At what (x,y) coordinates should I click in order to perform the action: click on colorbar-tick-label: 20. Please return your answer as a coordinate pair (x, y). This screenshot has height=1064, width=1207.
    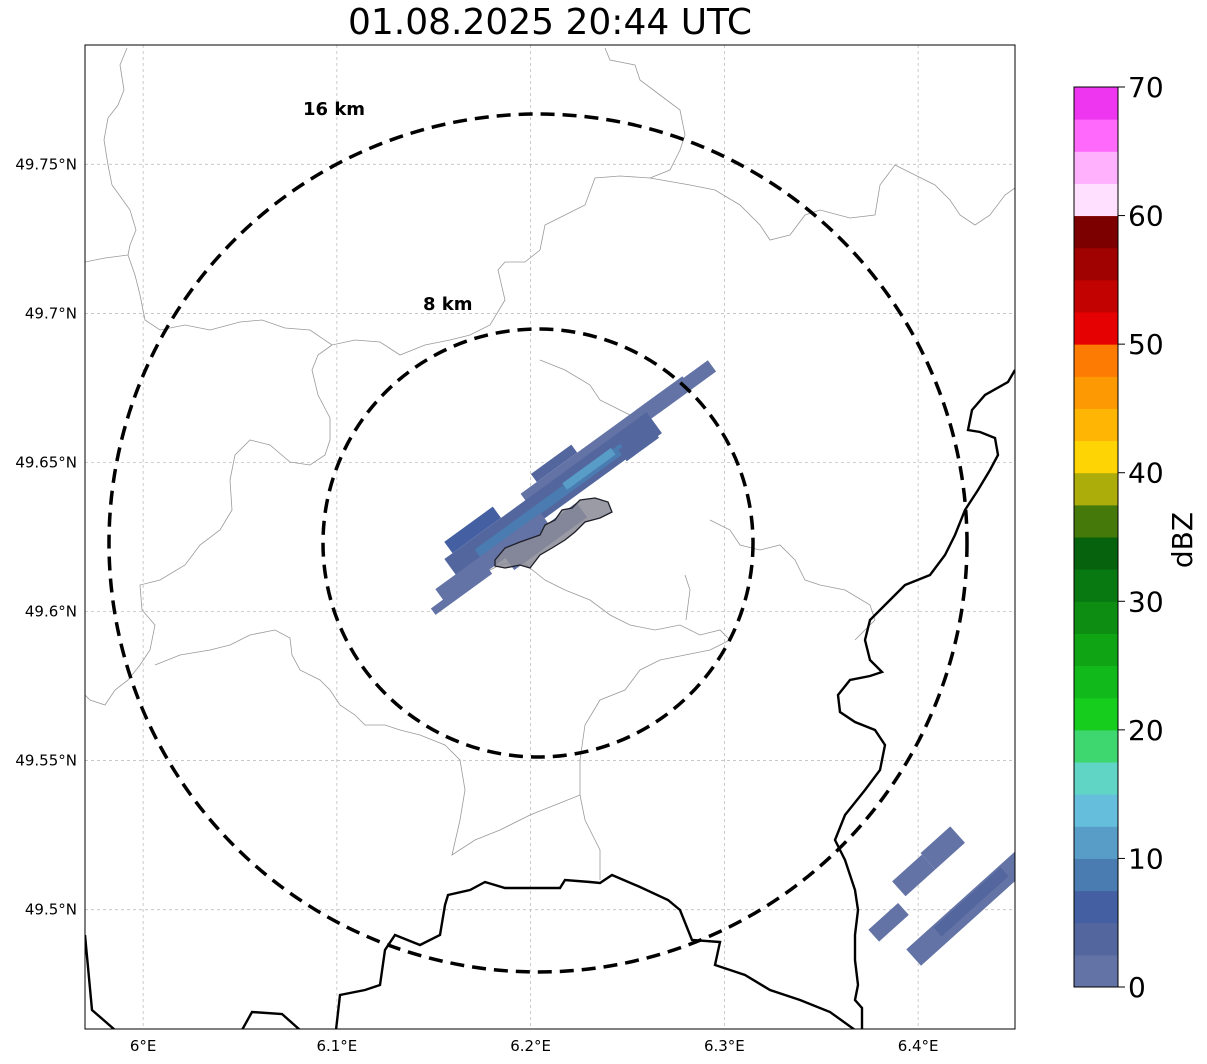
    Looking at the image, I should click on (1146, 730).